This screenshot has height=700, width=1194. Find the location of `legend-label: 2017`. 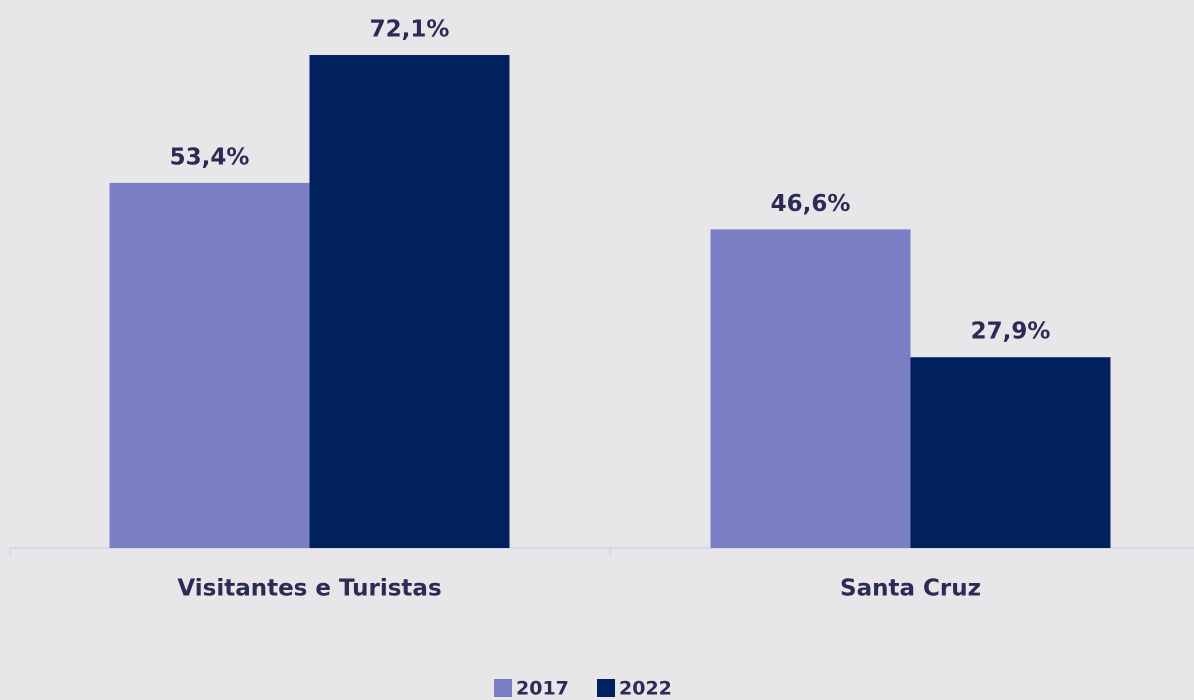

legend-label: 2017 is located at coordinates (542, 689).